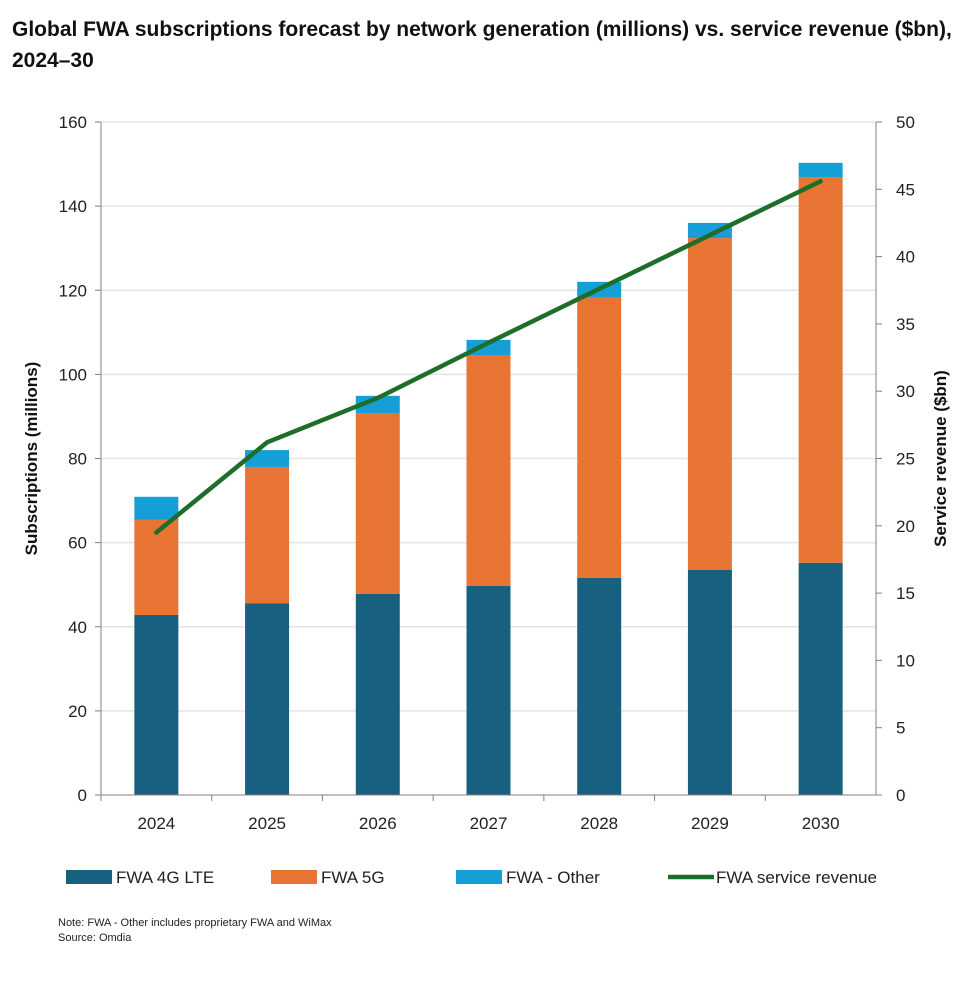  Describe the element at coordinates (905, 122) in the screenshot. I see `y2-tick-label: 50` at that location.